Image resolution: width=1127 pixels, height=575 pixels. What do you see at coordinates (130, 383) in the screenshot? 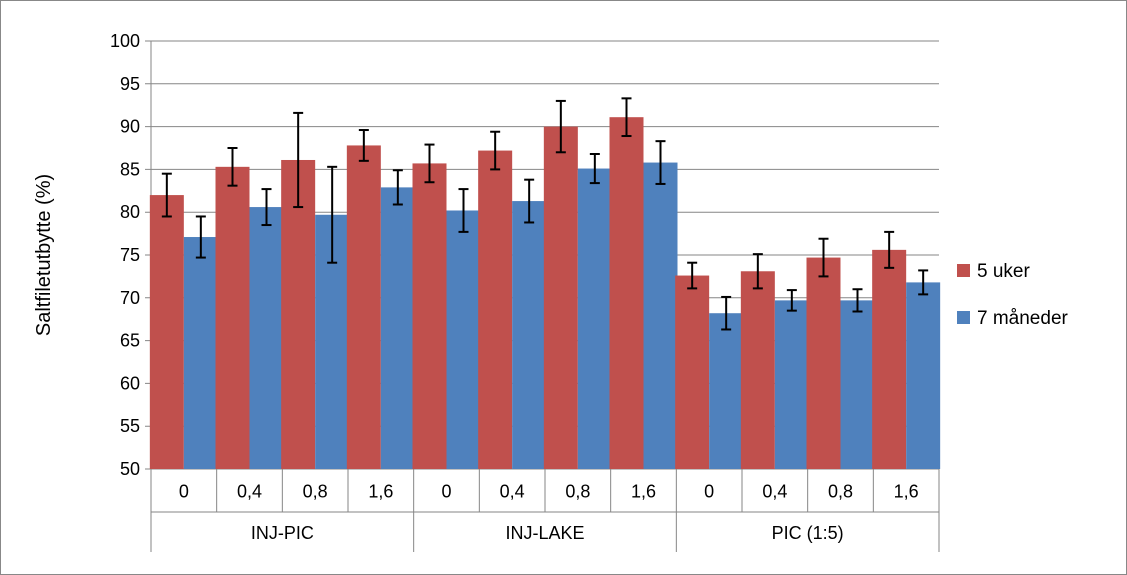
I see `y-tick-label: 60` at bounding box center [130, 383].